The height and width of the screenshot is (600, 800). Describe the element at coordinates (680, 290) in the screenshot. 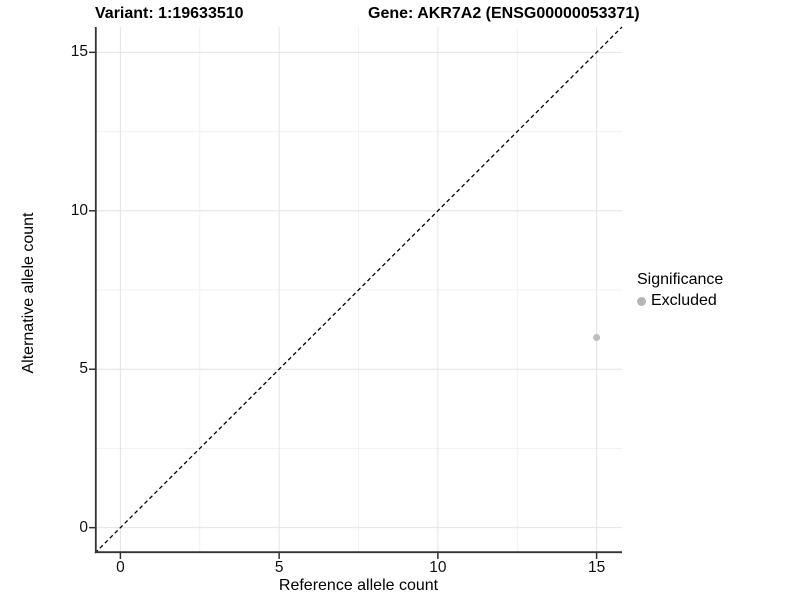

I see `legend: Significance Excluded` at that location.